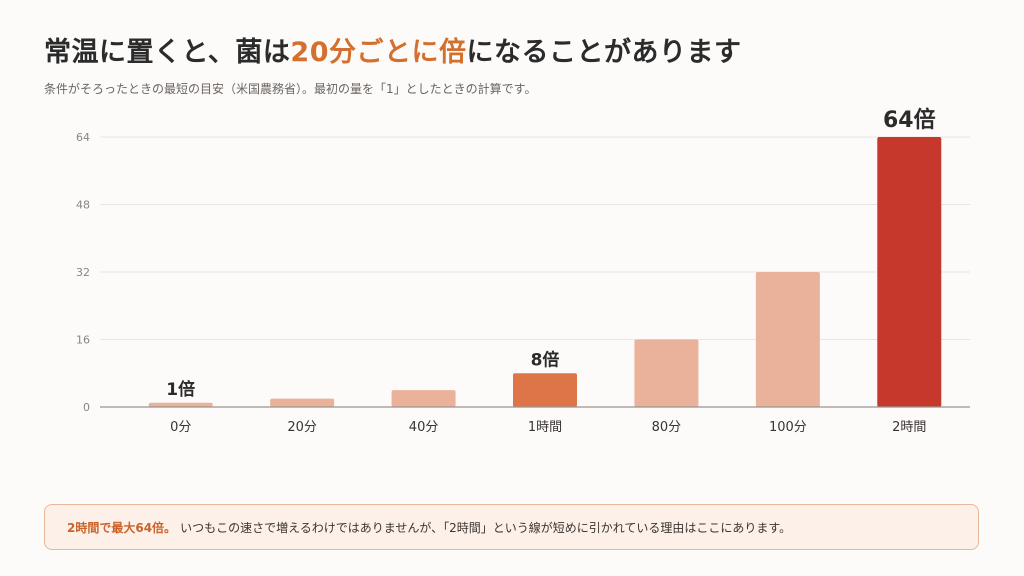 Image resolution: width=1024 pixels, height=576 pixels. What do you see at coordinates (167, 52) in the screenshot?
I see `title-part-1: 常温に置くと、菌は` at bounding box center [167, 52].